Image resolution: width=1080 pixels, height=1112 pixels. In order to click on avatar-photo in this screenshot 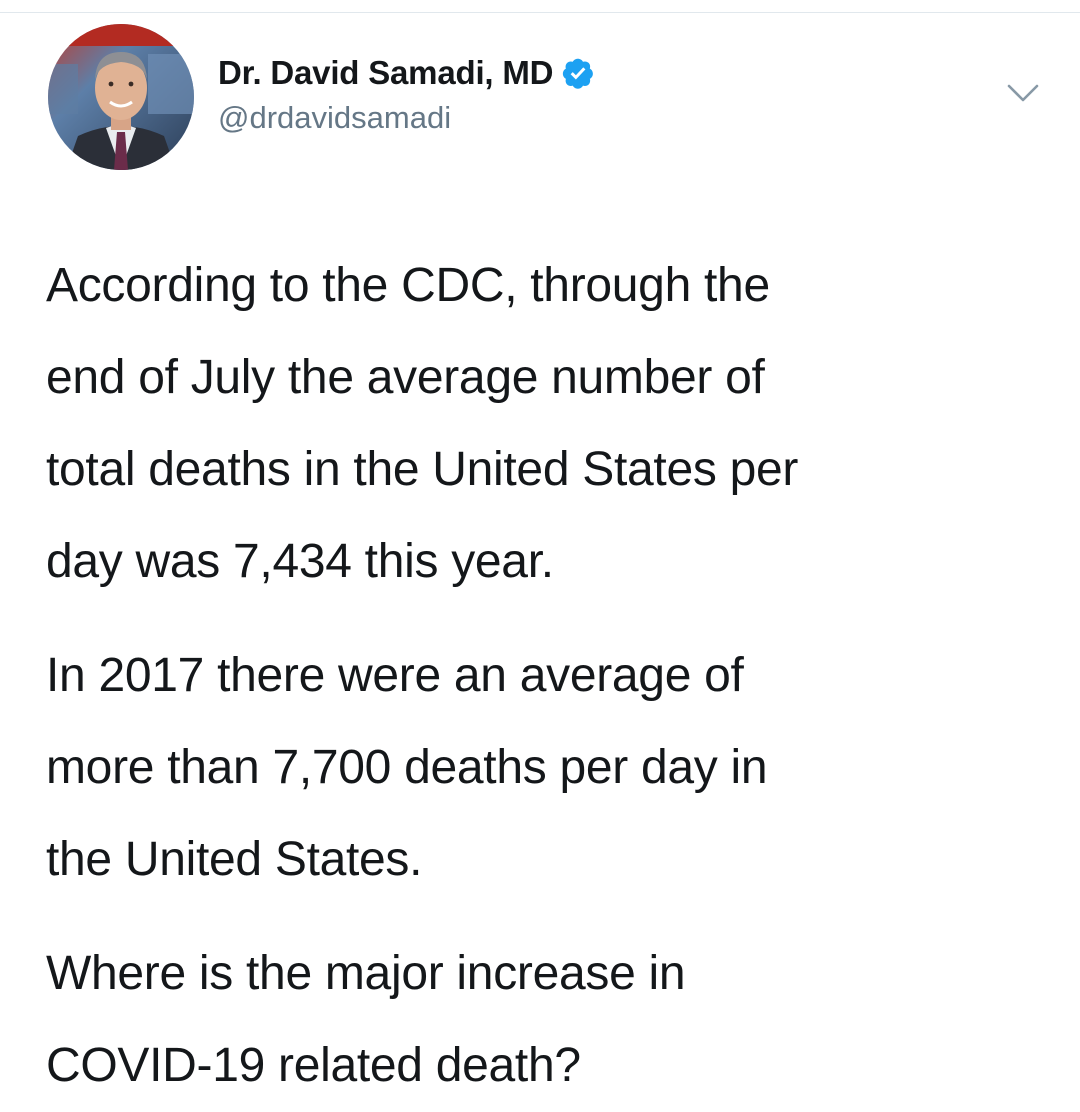, I will do `click(121, 97)`.